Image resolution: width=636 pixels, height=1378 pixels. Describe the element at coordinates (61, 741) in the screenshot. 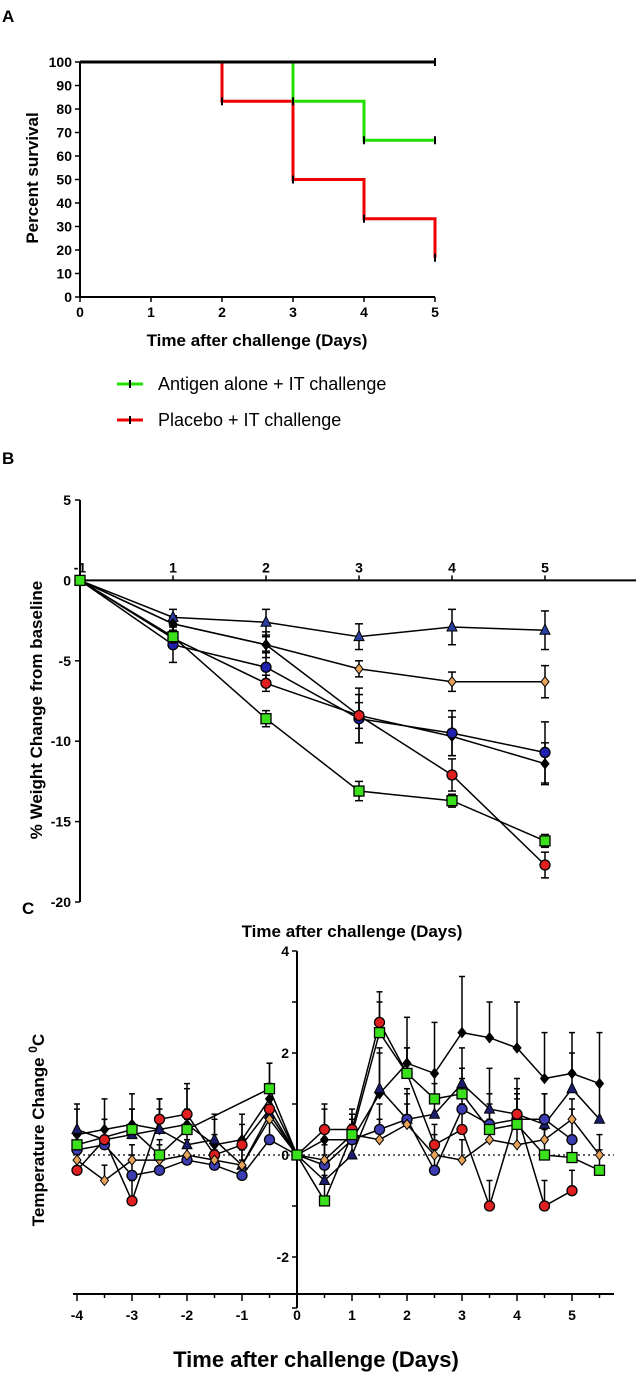

I see `weight-y-tick-label: -10` at that location.